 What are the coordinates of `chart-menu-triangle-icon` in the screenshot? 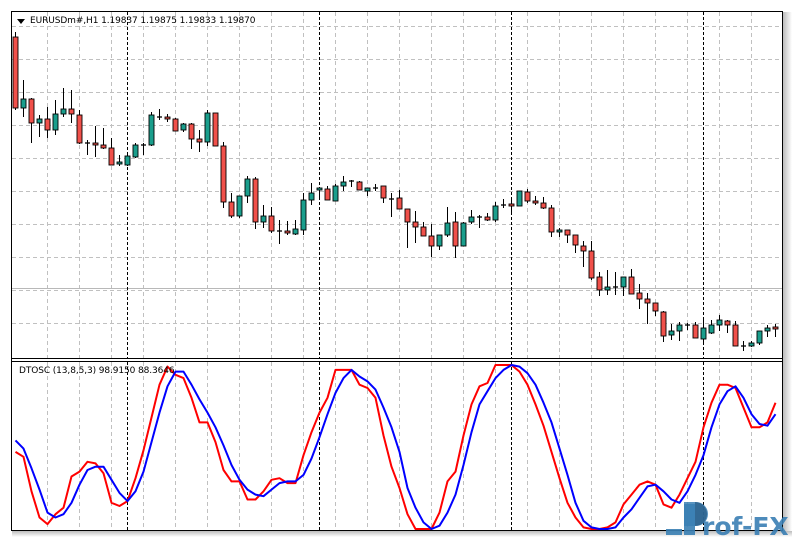 It's located at (21, 21).